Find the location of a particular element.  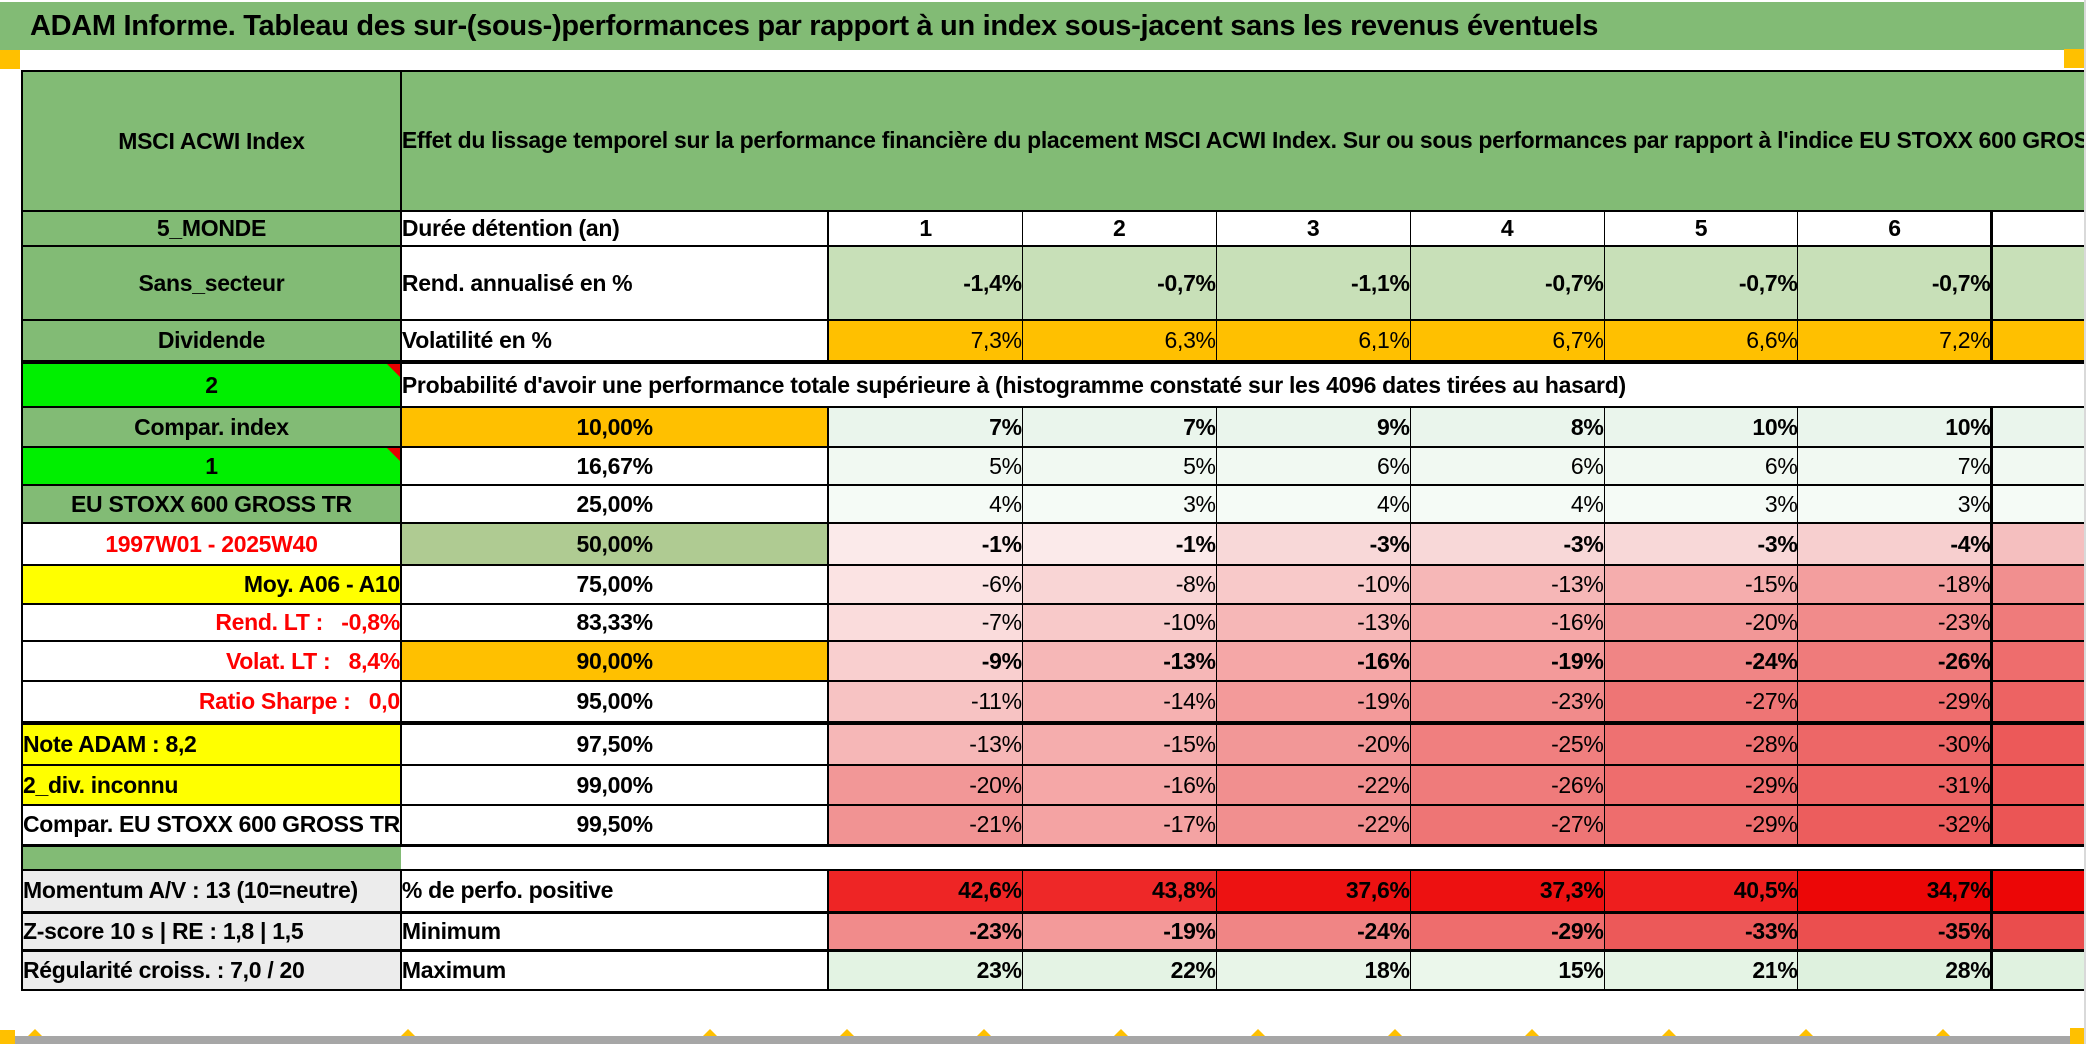

data-cell: 8,1% is located at coordinates (2037, 341).